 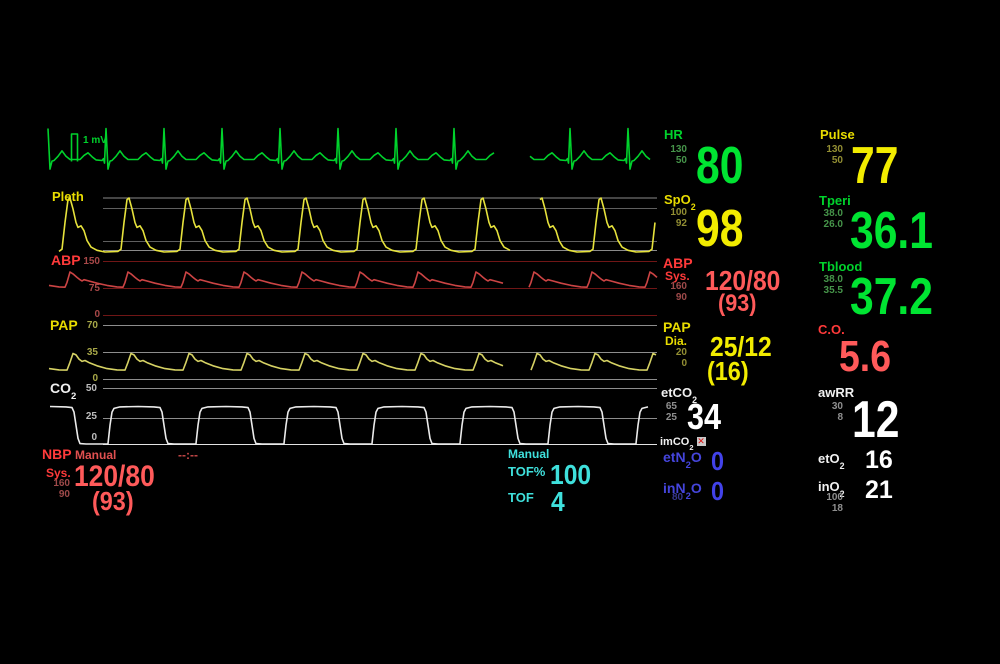 What do you see at coordinates (63, 391) in the screenshot?
I see `co2-wave-label: CO2` at bounding box center [63, 391].